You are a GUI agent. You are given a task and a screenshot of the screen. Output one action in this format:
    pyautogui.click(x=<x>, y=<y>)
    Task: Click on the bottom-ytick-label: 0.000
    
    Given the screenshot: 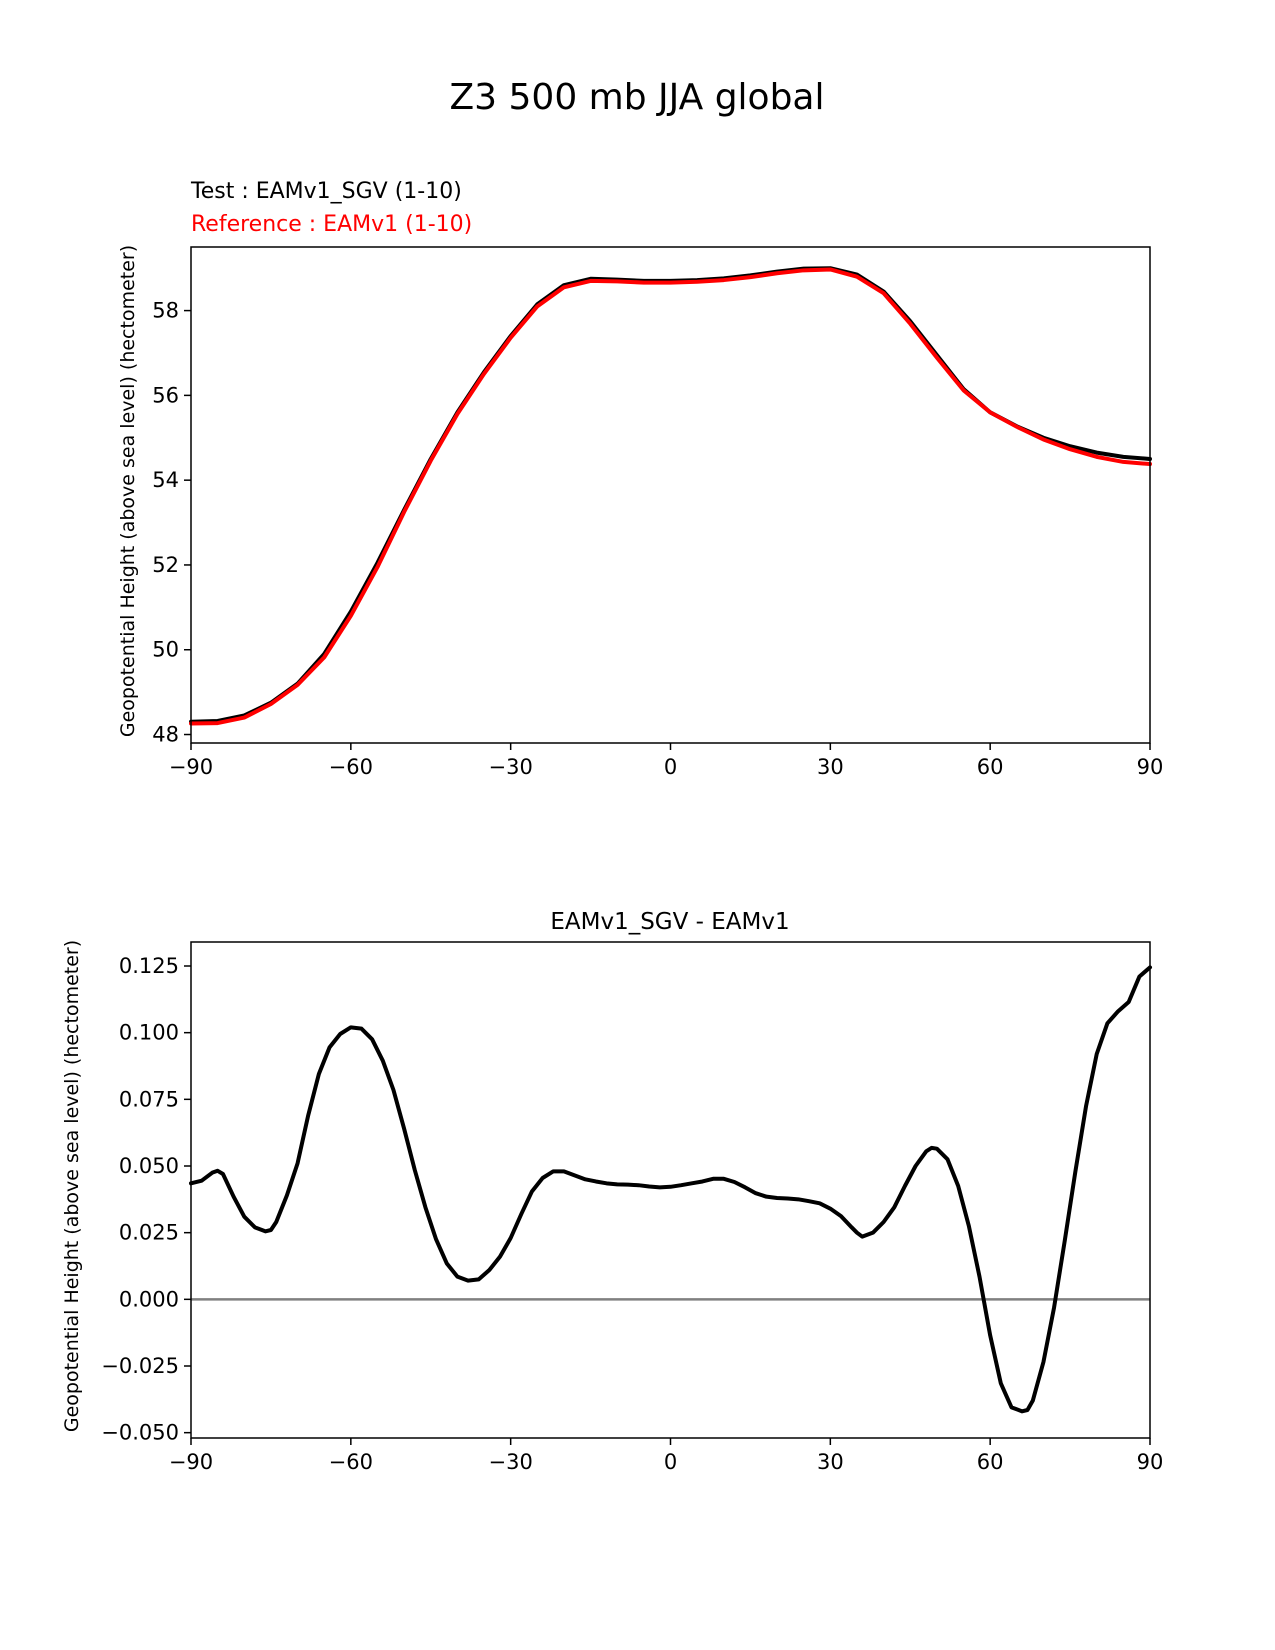 What is the action you would take?
    pyautogui.click(x=149, y=1299)
    